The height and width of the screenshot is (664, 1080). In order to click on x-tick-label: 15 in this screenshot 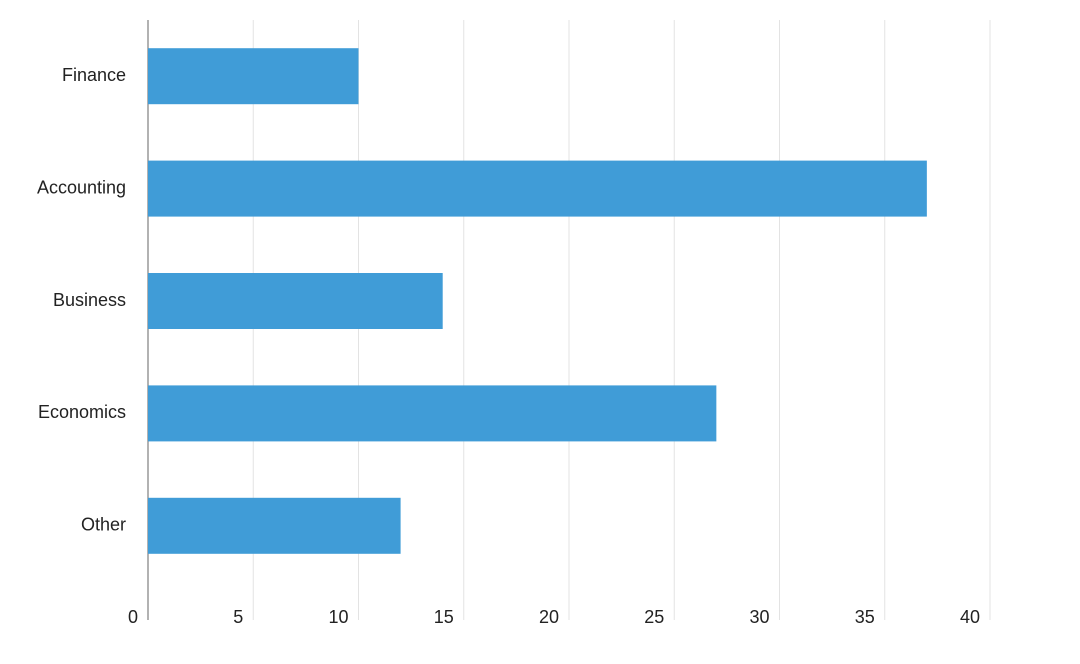, I will do `click(444, 617)`.